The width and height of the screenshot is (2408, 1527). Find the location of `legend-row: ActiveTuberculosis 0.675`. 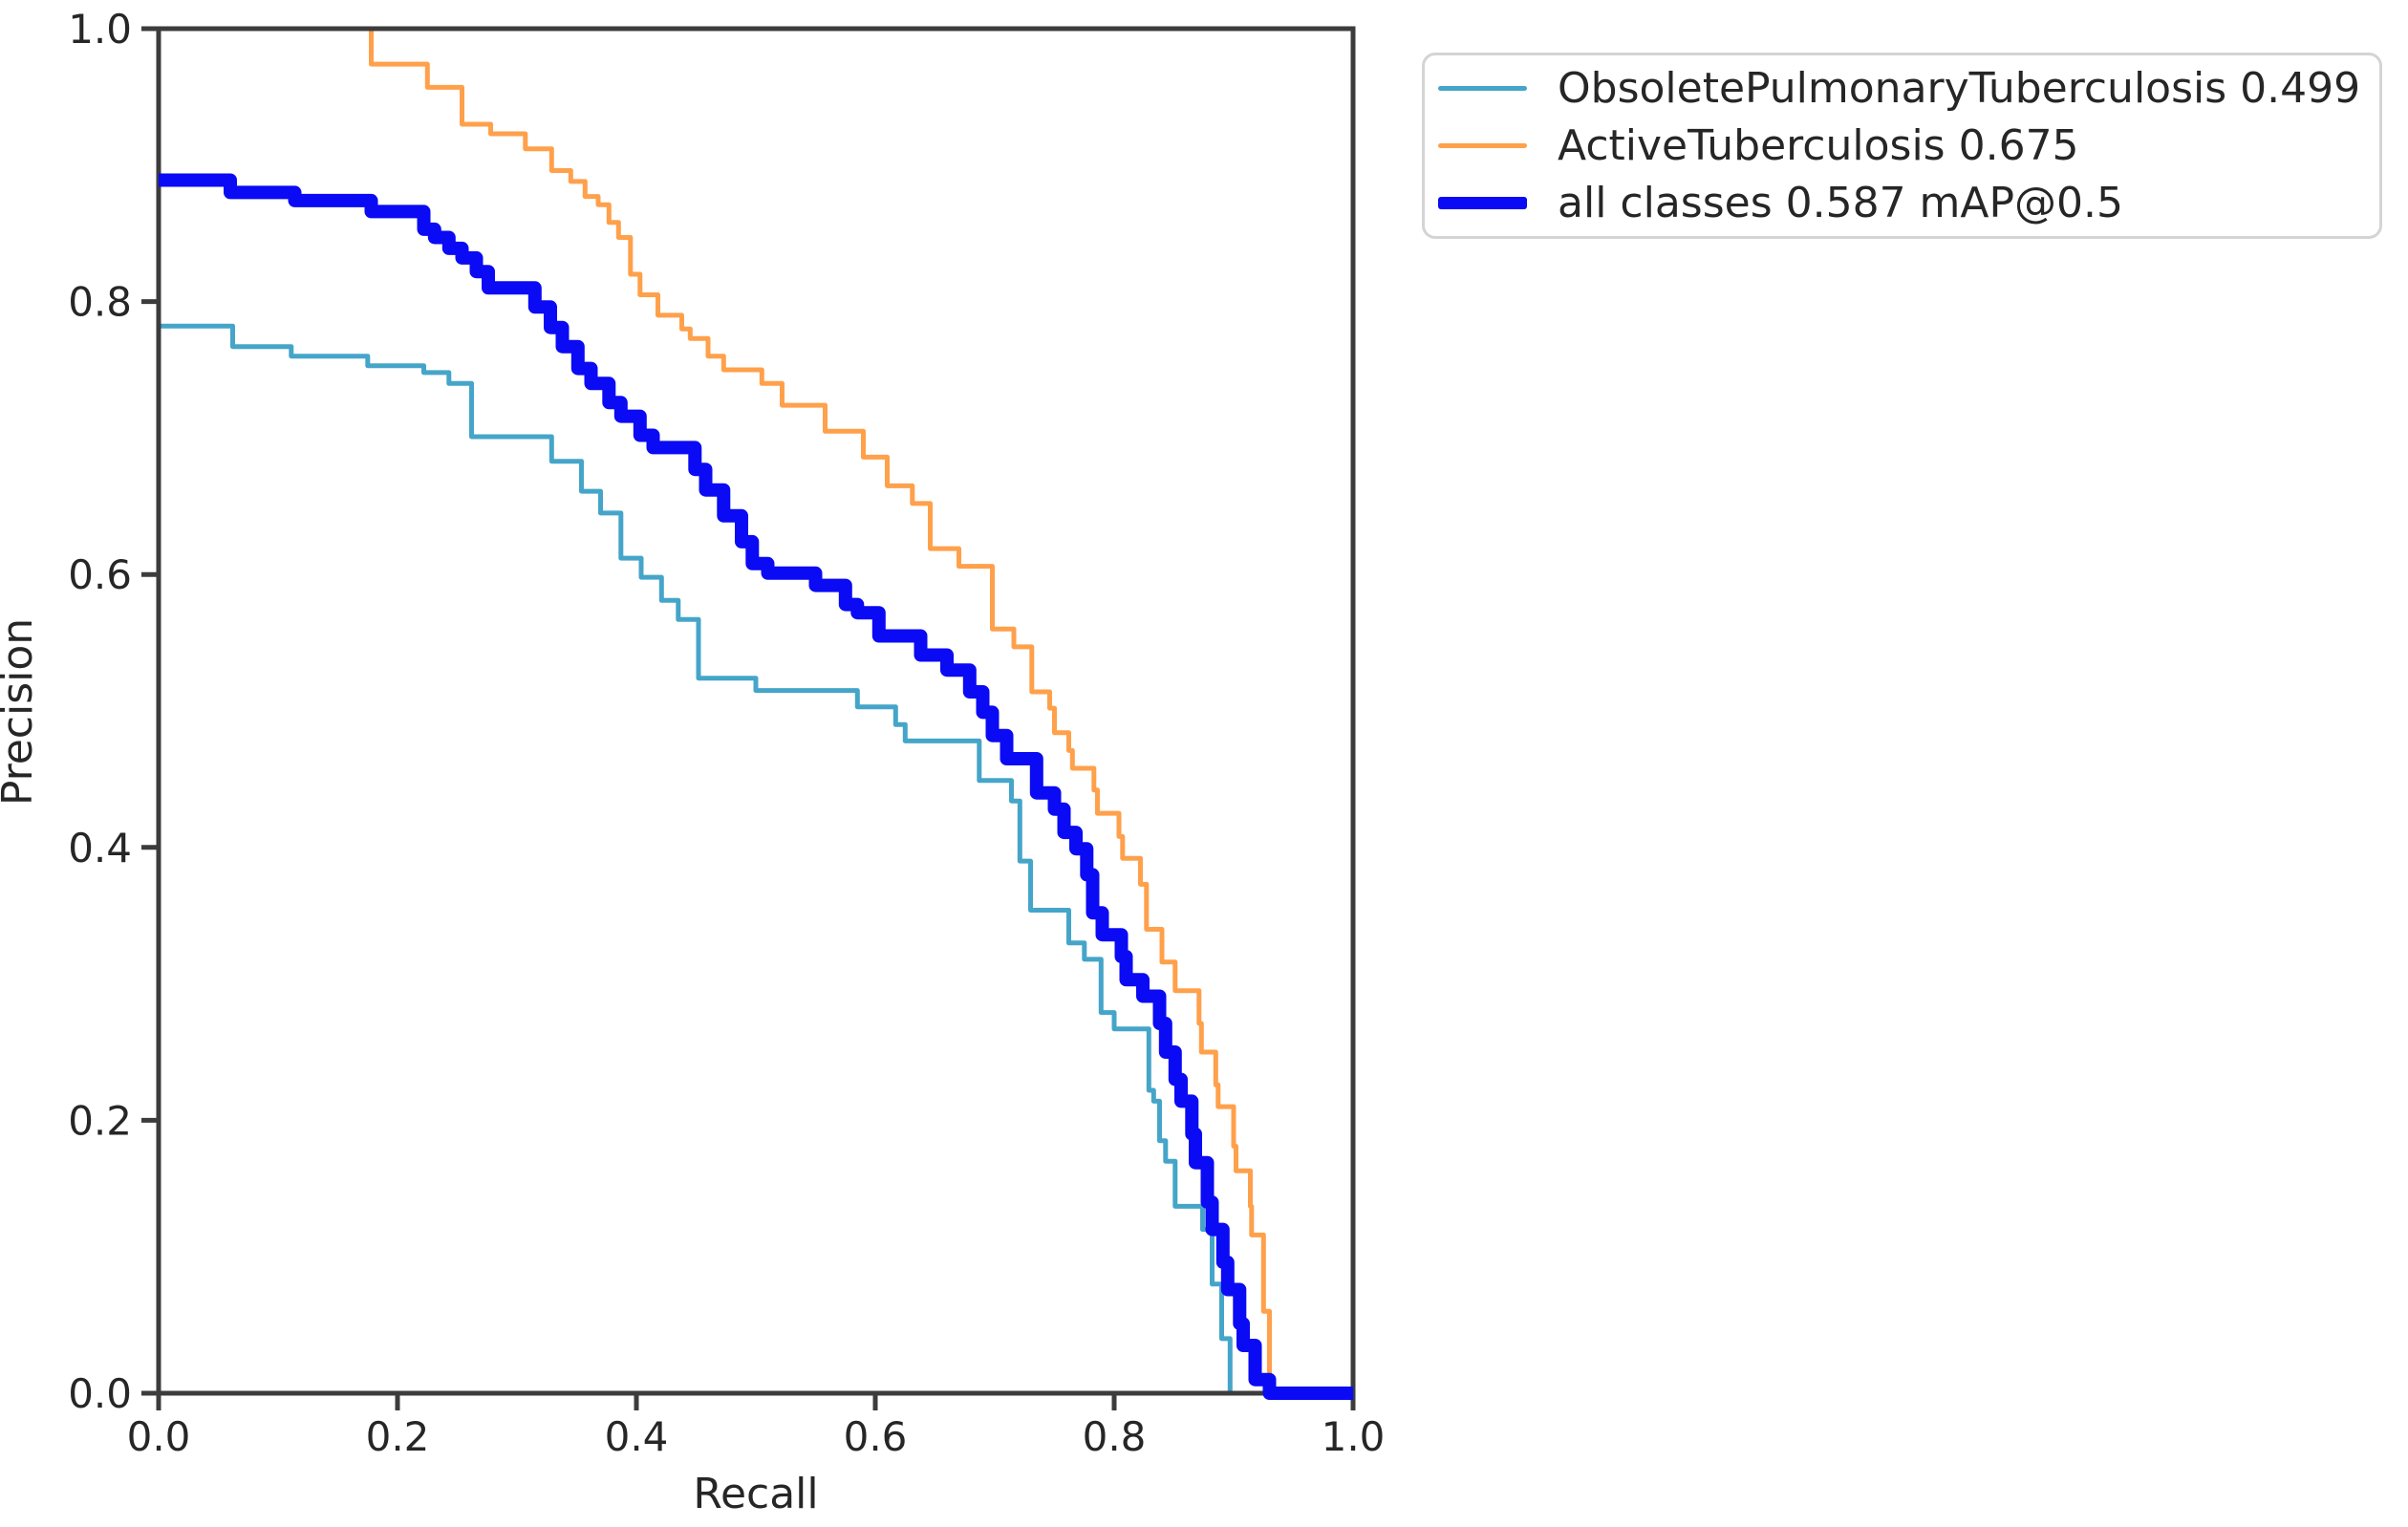

legend-row: ActiveTuberculosis 0.675 is located at coordinates (1902, 146).